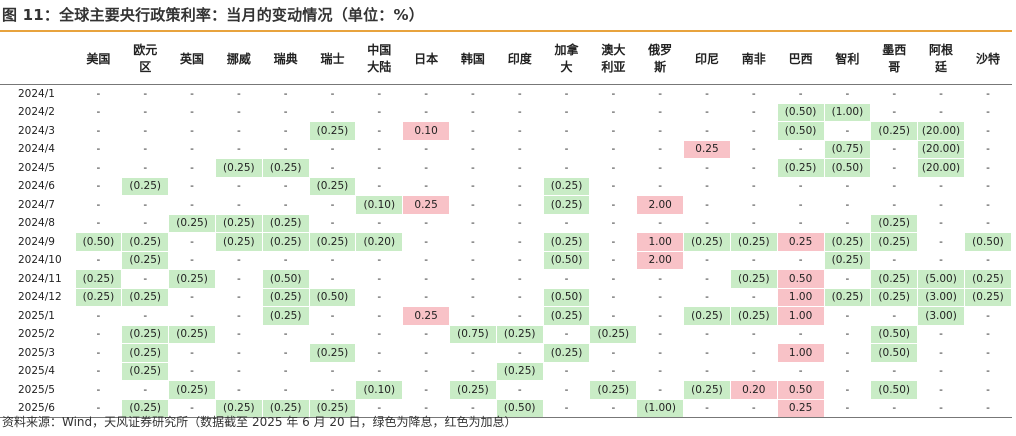  I want to click on col-header: 墨西哥, so click(894, 59).